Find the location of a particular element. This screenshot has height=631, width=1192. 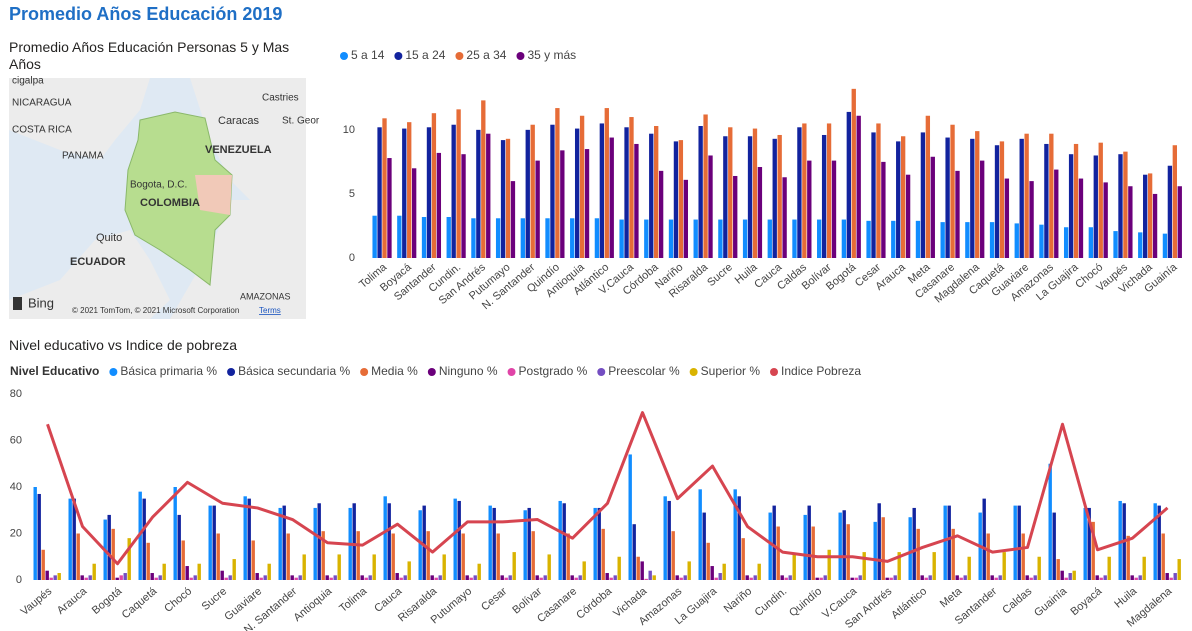

x-tick-label: Cauca is located at coordinates (388, 600).